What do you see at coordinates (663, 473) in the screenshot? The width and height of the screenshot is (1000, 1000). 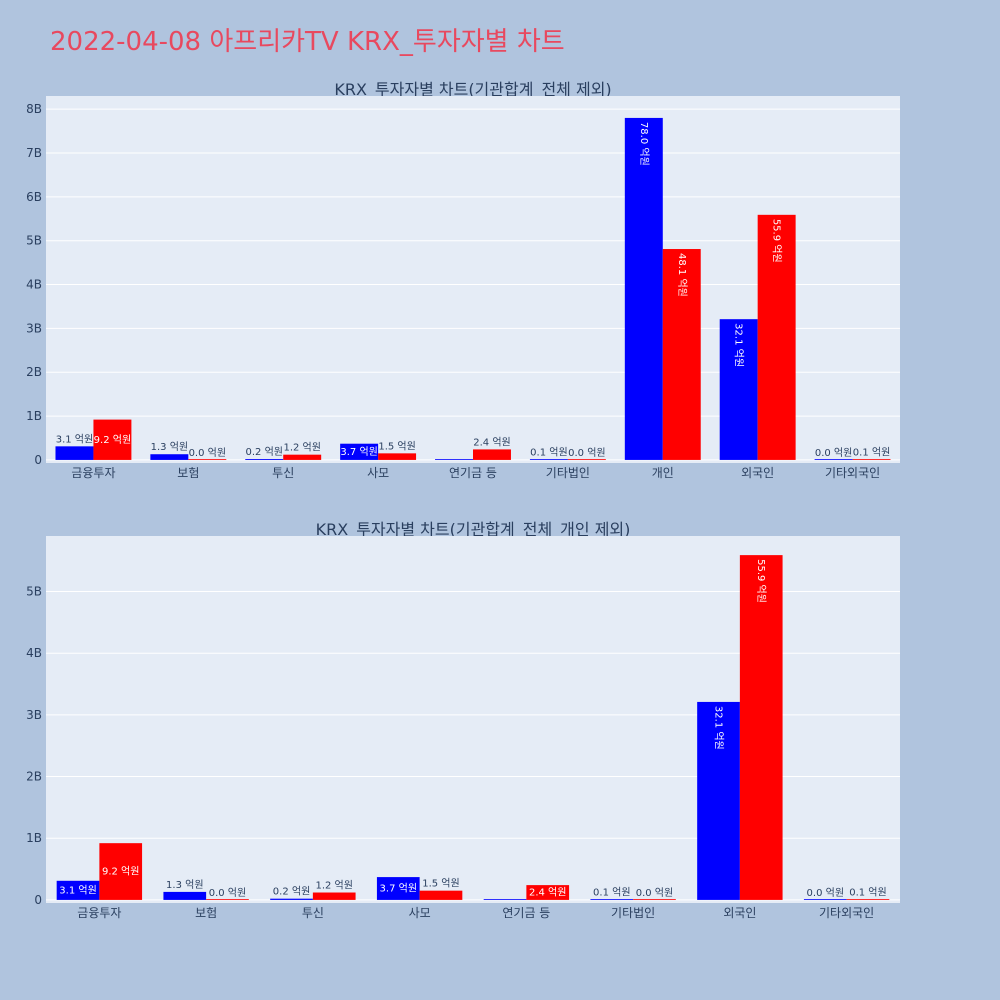 I see `x-tick-label: 개인` at bounding box center [663, 473].